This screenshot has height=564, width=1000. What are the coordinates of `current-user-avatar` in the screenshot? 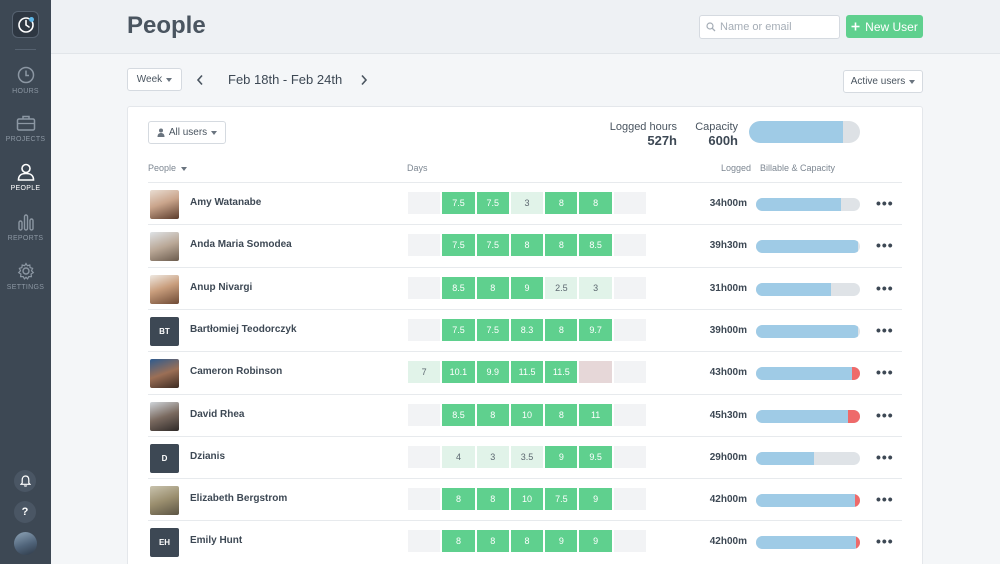 It's located at (25, 543).